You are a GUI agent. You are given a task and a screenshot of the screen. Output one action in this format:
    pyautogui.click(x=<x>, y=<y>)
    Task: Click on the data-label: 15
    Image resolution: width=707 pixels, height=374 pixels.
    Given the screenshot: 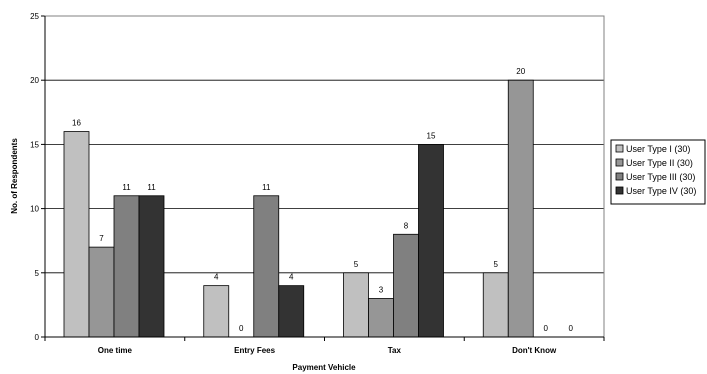 What is the action you would take?
    pyautogui.click(x=431, y=135)
    